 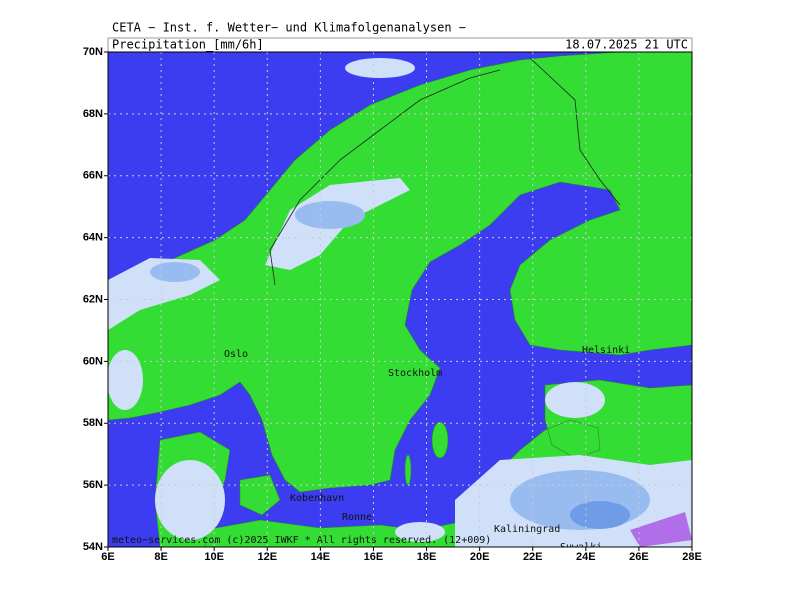 What do you see at coordinates (586, 557) in the screenshot?
I see `lon-tick-label: 24E` at bounding box center [586, 557].